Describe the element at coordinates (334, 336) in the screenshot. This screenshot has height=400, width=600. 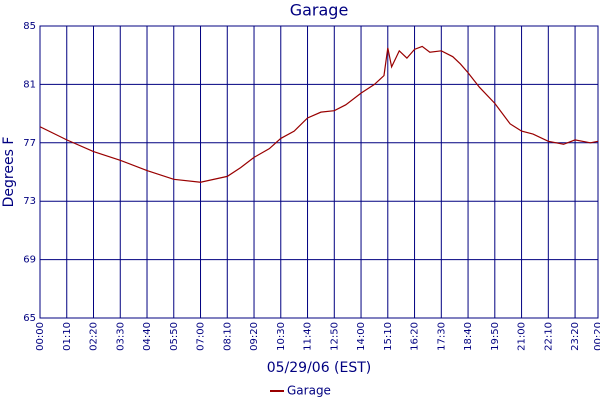
I see `x-tick-label: 12:50` at that location.